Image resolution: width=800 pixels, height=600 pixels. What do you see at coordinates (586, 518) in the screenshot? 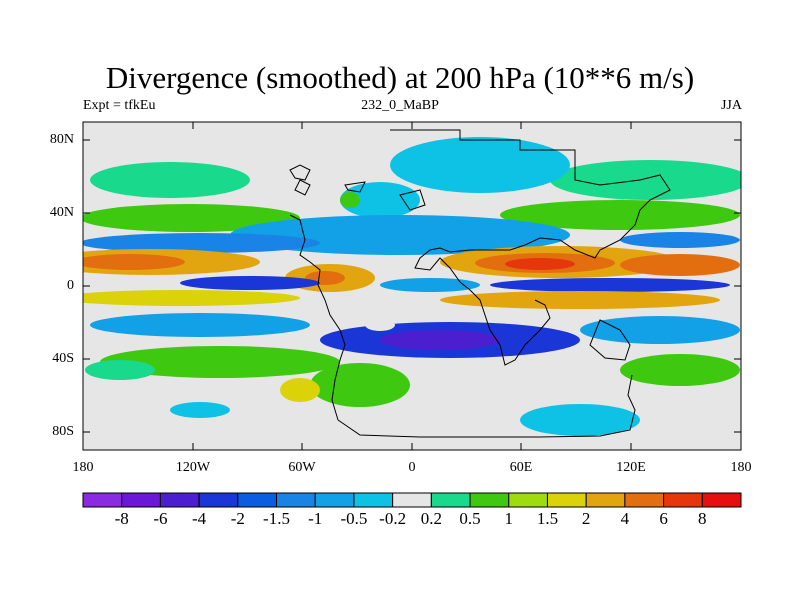
I see `colorbar-label: 2` at bounding box center [586, 518].